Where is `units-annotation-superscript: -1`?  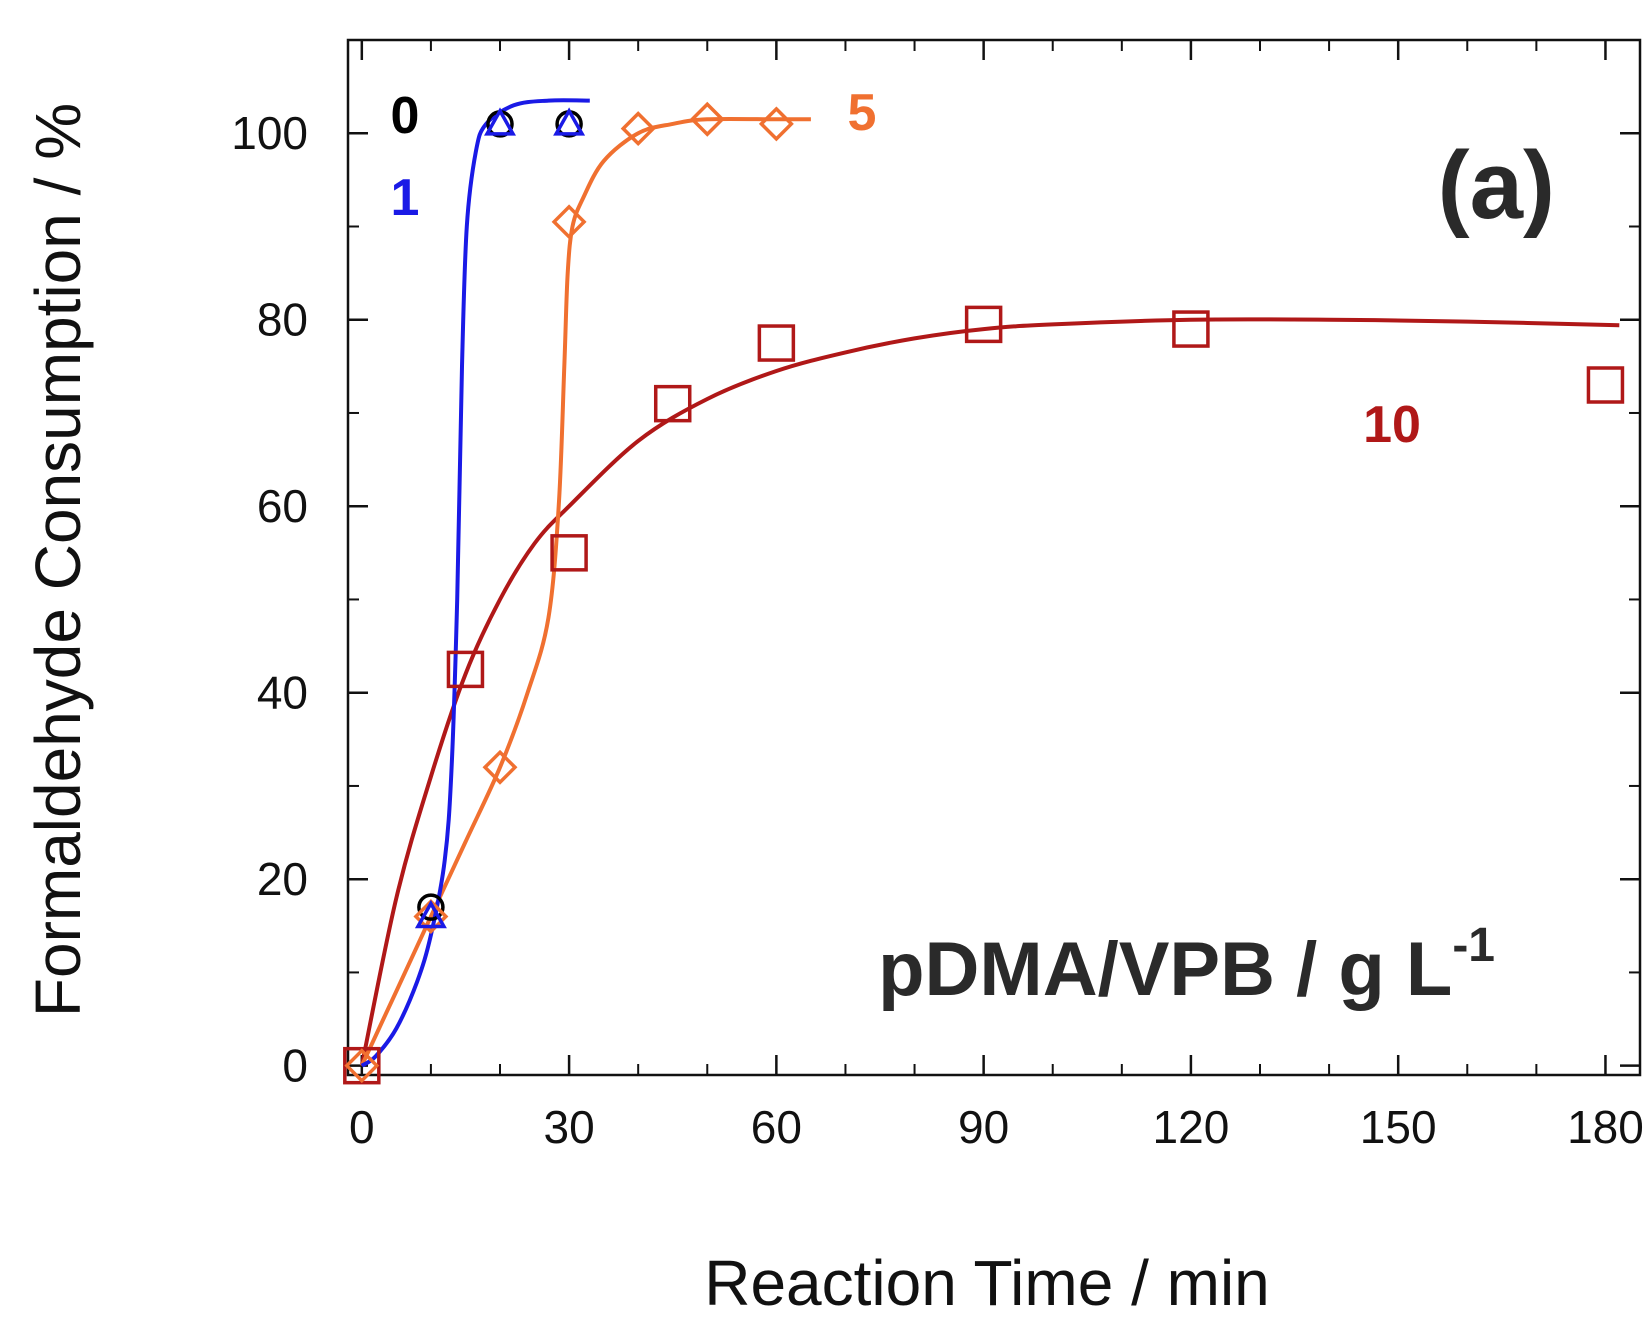
units-annotation-superscript: -1 is located at coordinates (1473, 945).